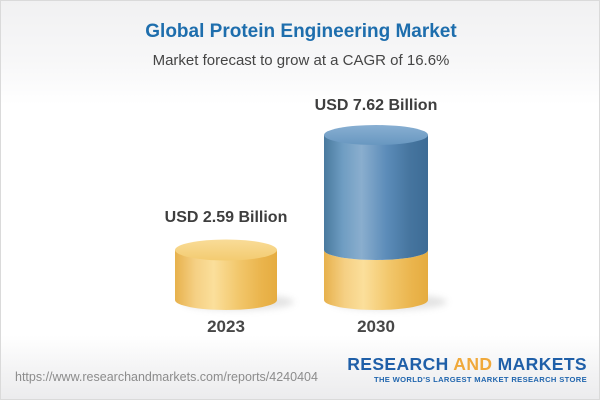  What do you see at coordinates (226, 217) in the screenshot?
I see `data-label-2023: USD 2.59 Billion` at bounding box center [226, 217].